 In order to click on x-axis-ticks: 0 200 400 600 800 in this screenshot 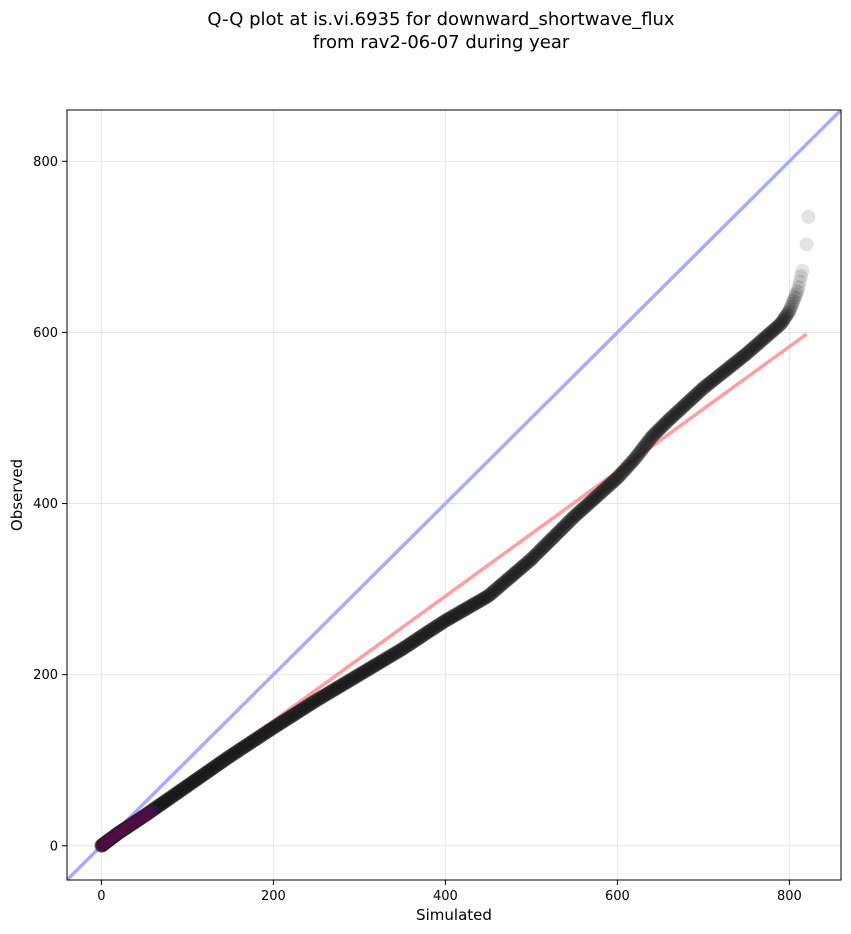, I will do `click(449, 892)`.